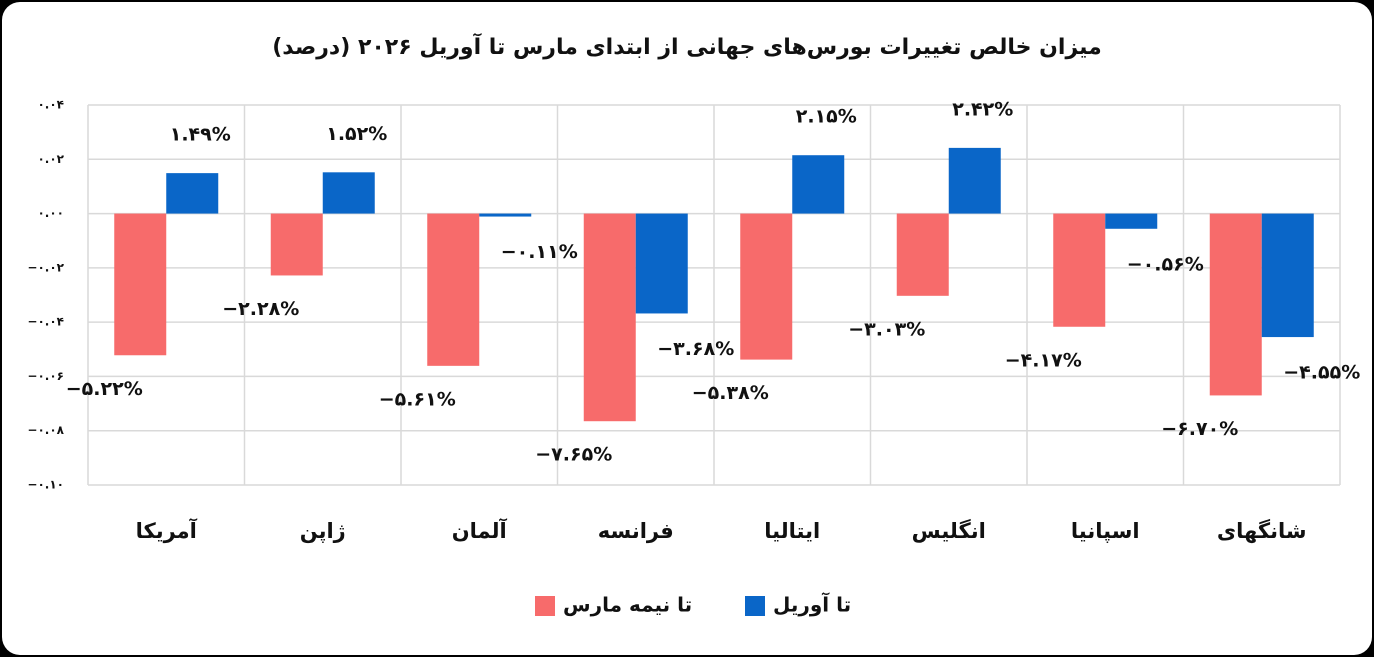 The width and height of the screenshot is (1374, 657). What do you see at coordinates (1105, 531) in the screenshot?
I see `x-tick-label: اسپانیا` at bounding box center [1105, 531].